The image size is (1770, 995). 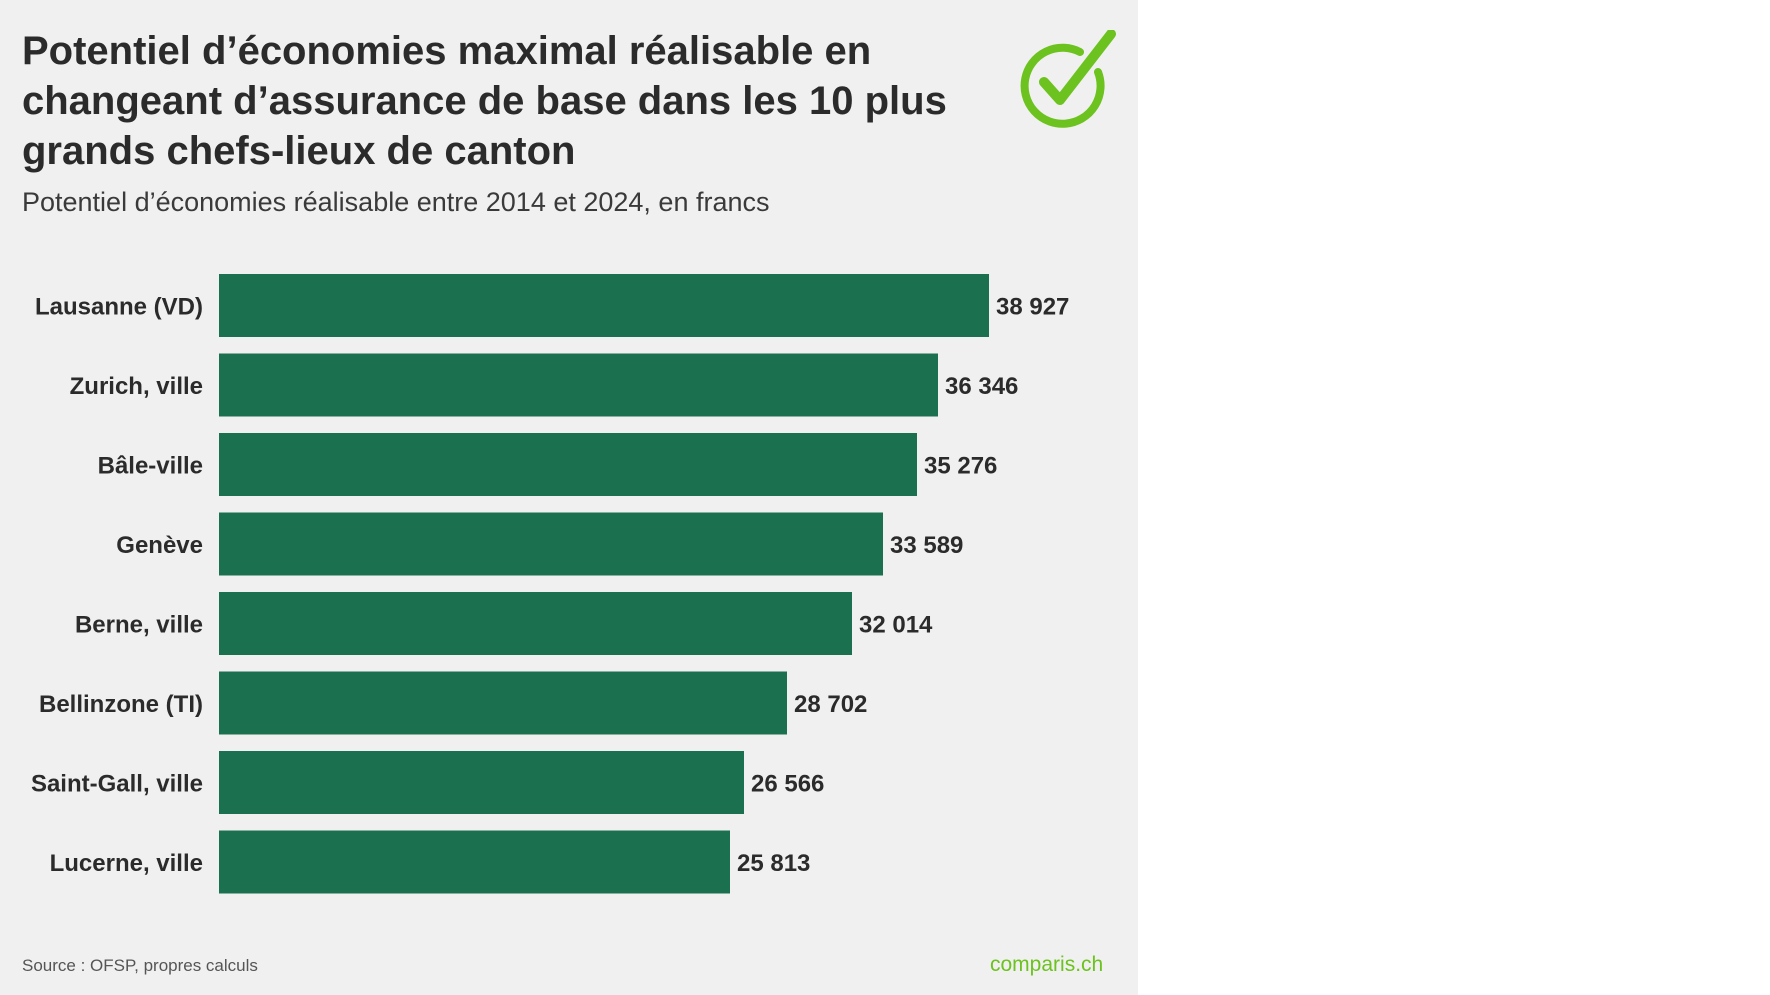 What do you see at coordinates (896, 625) in the screenshot?
I see `value-label: 32 014` at bounding box center [896, 625].